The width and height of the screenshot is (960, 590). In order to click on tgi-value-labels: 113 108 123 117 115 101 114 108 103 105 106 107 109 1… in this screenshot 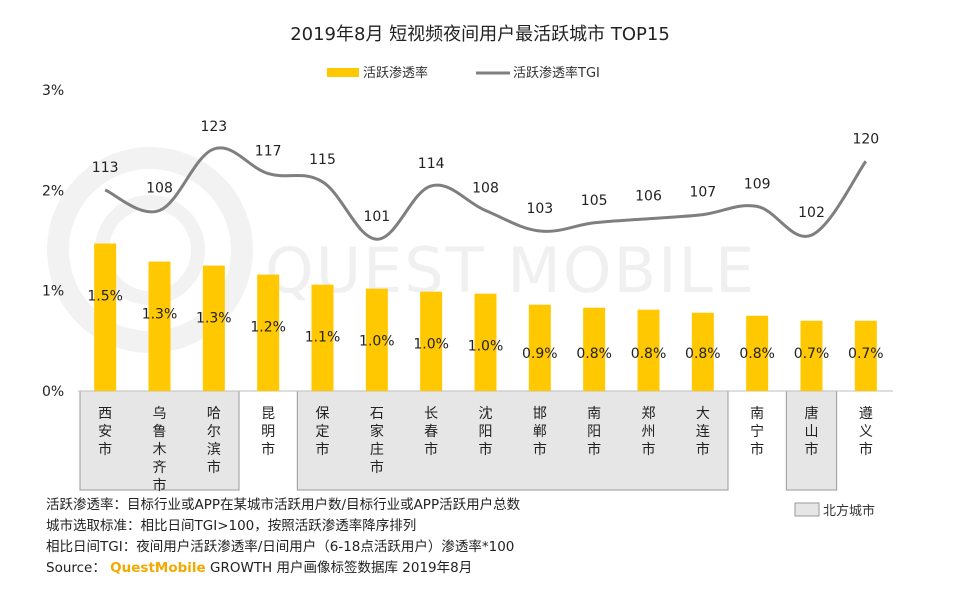, I will do `click(485, 172)`.